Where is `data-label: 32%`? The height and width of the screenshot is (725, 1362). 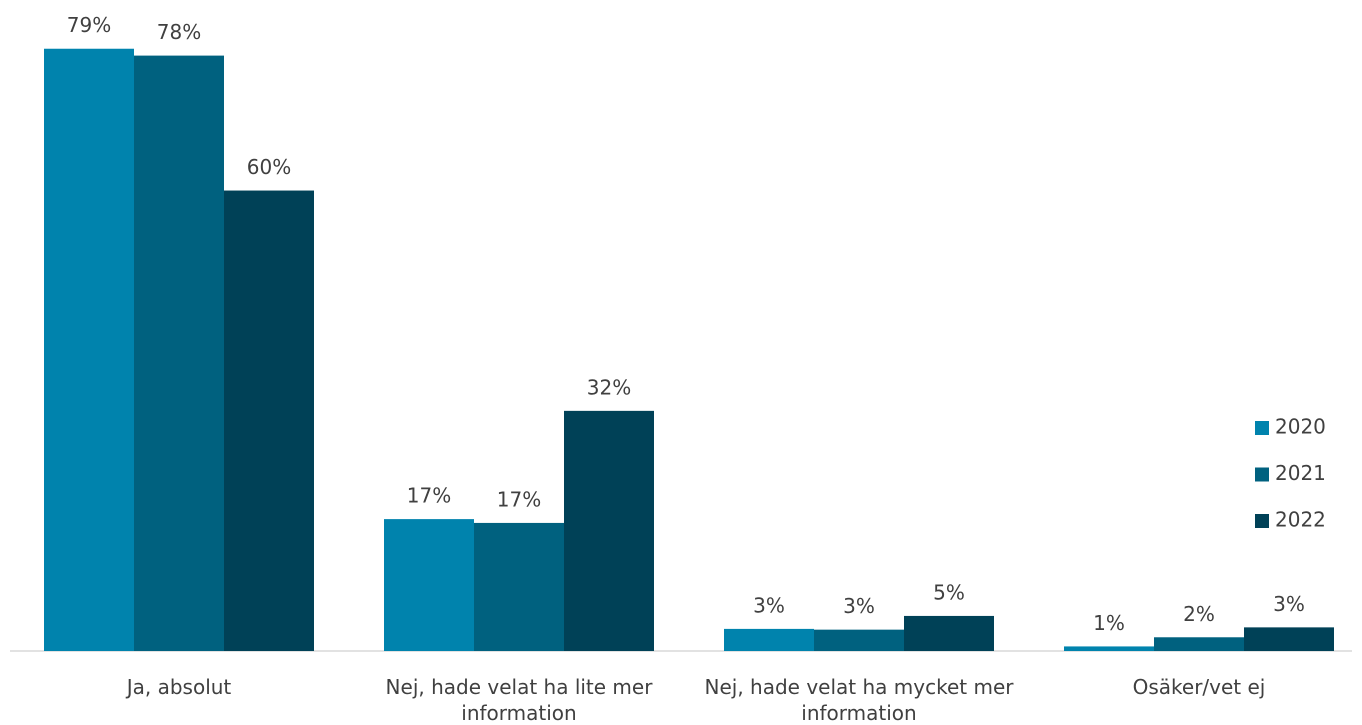 data-label: 32% is located at coordinates (609, 387).